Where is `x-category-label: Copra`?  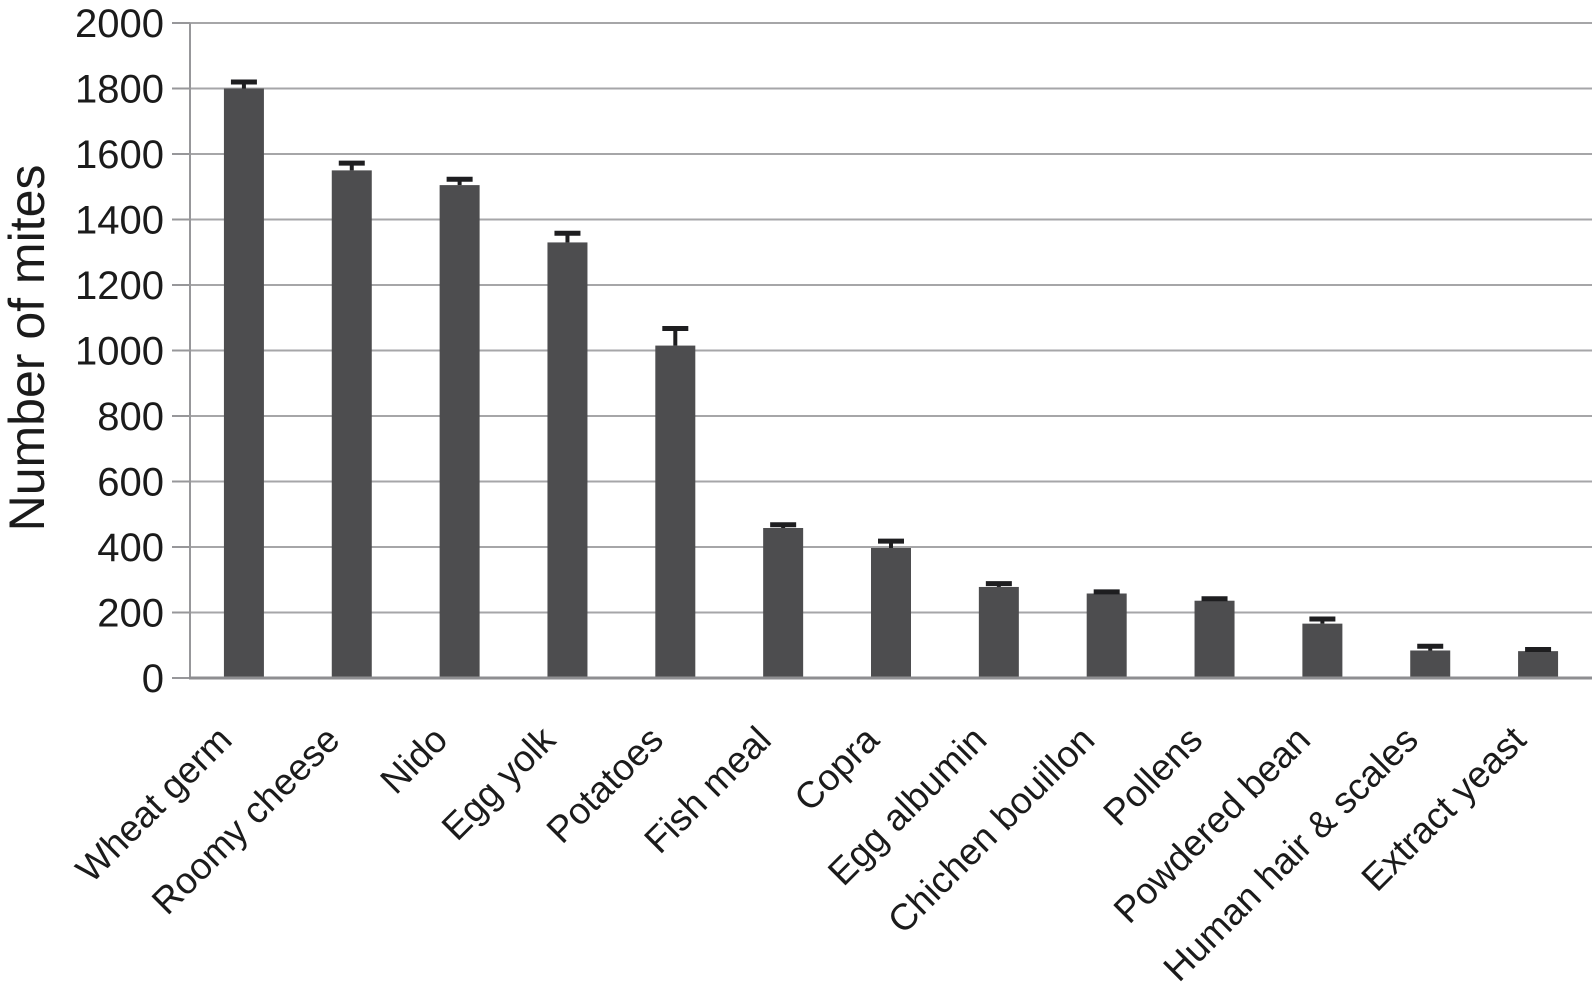
x-category-label: Copra is located at coordinates (836, 768).